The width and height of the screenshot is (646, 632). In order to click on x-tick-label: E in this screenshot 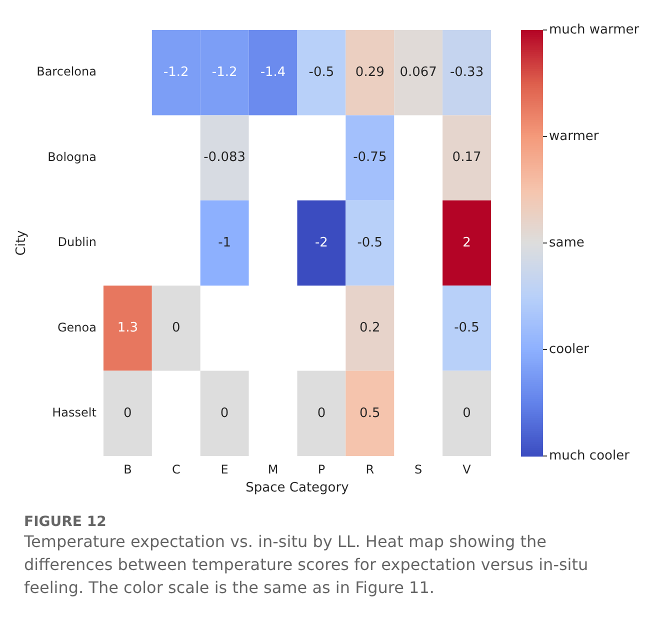, I will do `click(224, 469)`.